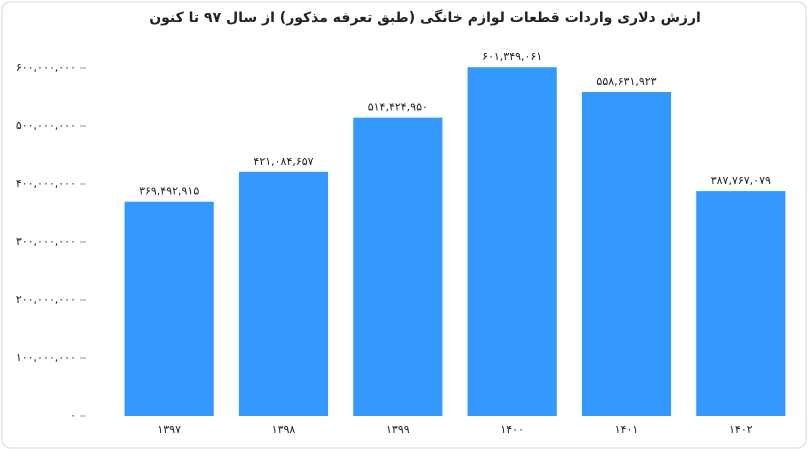 Image resolution: width=810 pixels, height=452 pixels. Describe the element at coordinates (627, 429) in the screenshot. I see `x-tick-label: ۱۴۰۱` at that location.